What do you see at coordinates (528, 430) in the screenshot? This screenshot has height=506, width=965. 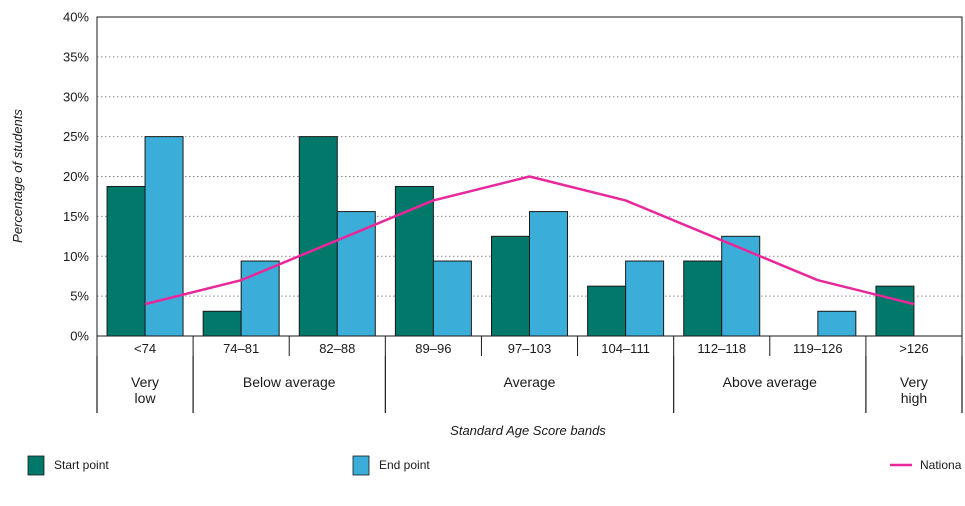 I see `x-axis-label: Standard Age Score bands` at bounding box center [528, 430].